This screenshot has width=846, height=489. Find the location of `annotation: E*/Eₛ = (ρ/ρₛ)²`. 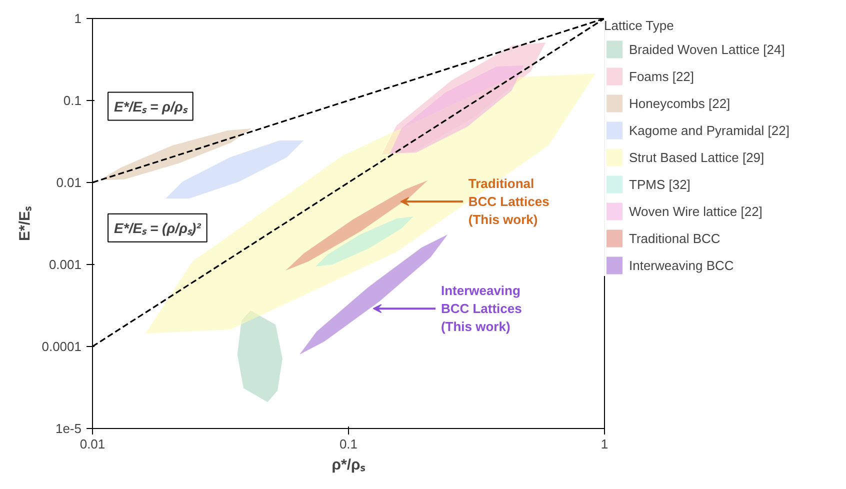

annotation: E*/Eₛ = (ρ/ρₛ)² is located at coordinates (158, 228).